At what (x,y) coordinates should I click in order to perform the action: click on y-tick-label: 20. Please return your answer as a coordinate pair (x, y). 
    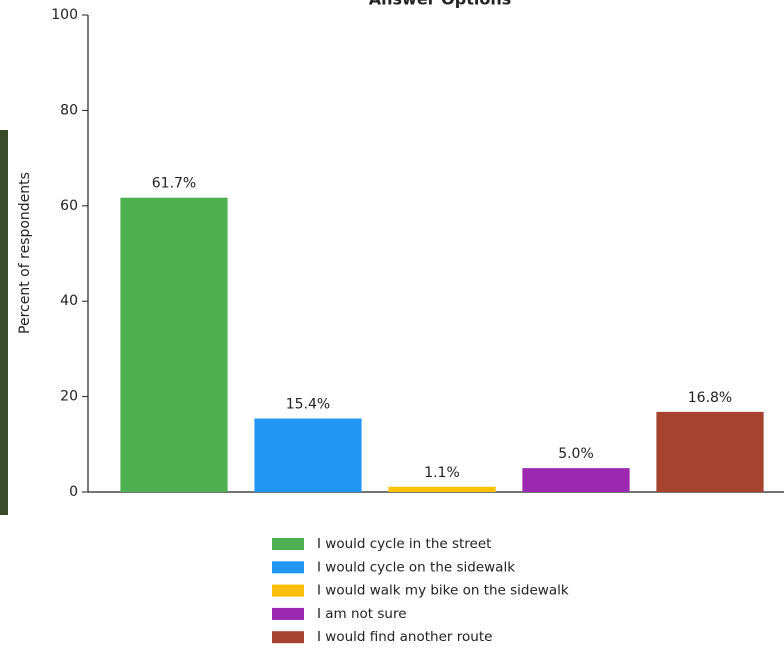
    Looking at the image, I should click on (69, 397).